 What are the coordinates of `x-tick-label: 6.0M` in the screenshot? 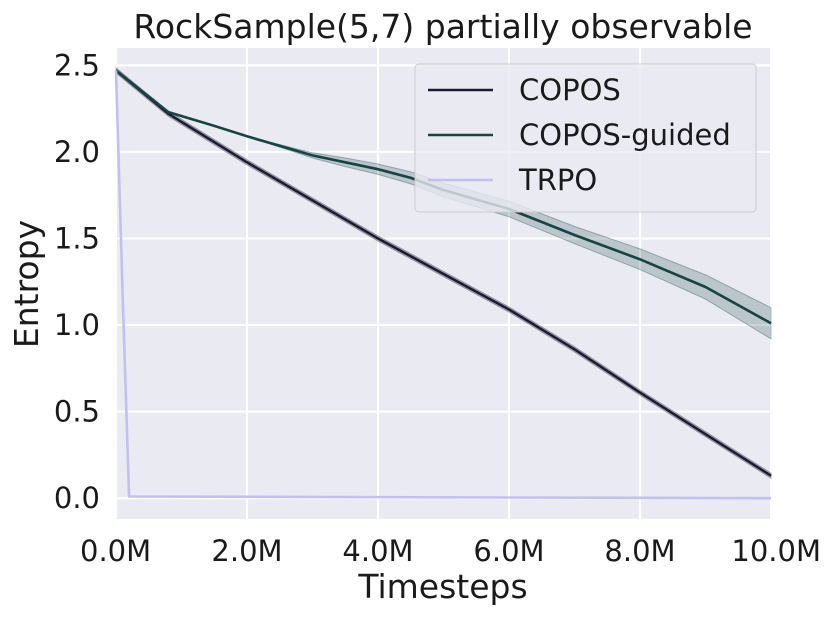 It's located at (508, 551).